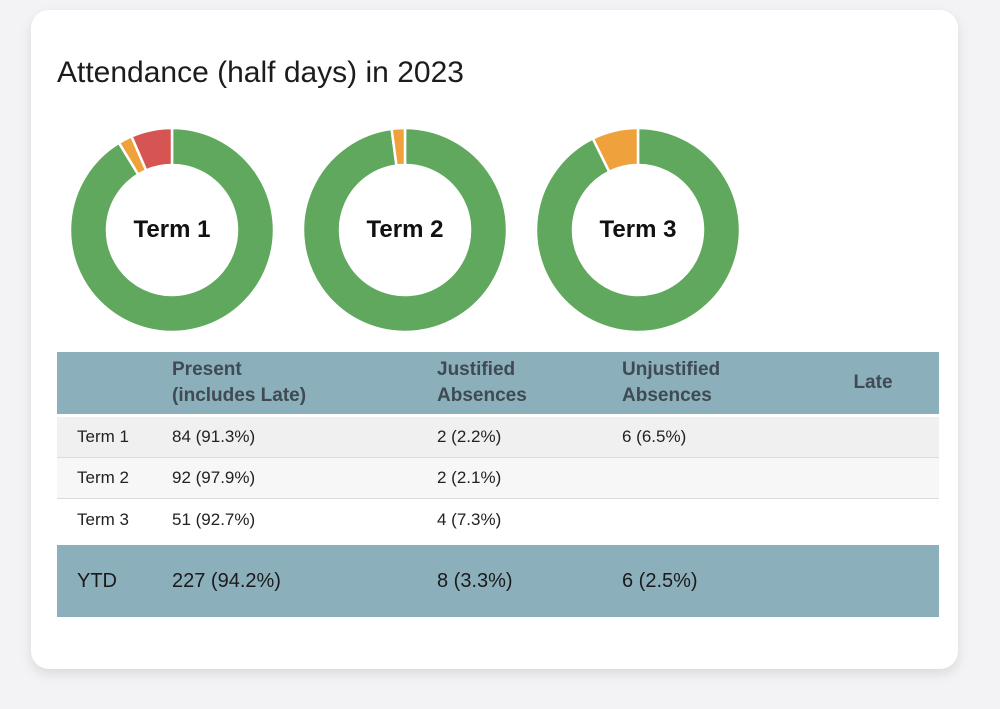 The height and width of the screenshot is (709, 1000). I want to click on table-row-term-2: Term 2 92 (97.9%) 2 (2.1%), so click(498, 478).